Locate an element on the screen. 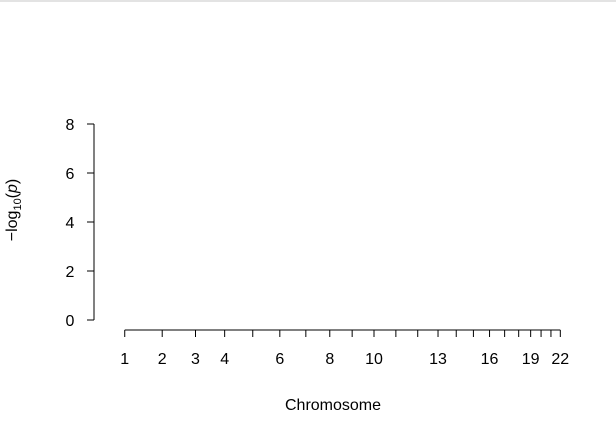 The image size is (616, 428). chromosome-1-points is located at coordinates (124, 159).